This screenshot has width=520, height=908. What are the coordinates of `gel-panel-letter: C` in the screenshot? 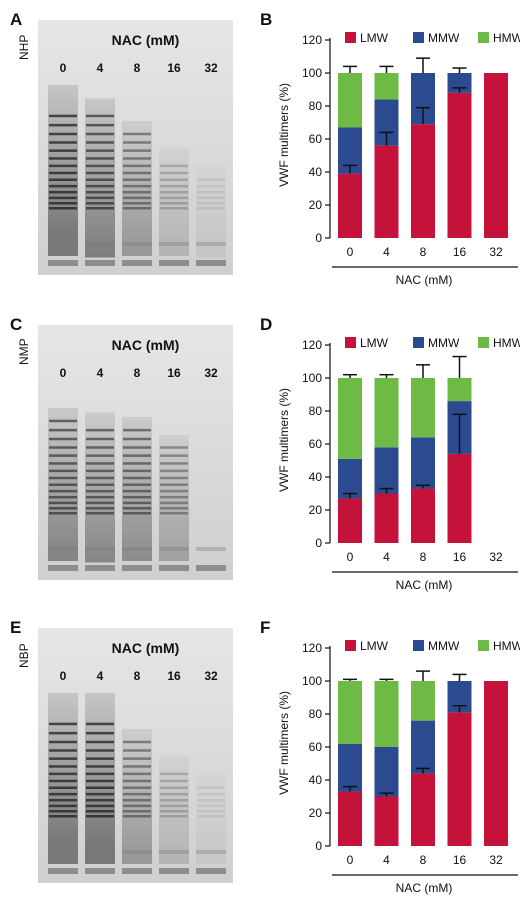 It's located at (16, 324).